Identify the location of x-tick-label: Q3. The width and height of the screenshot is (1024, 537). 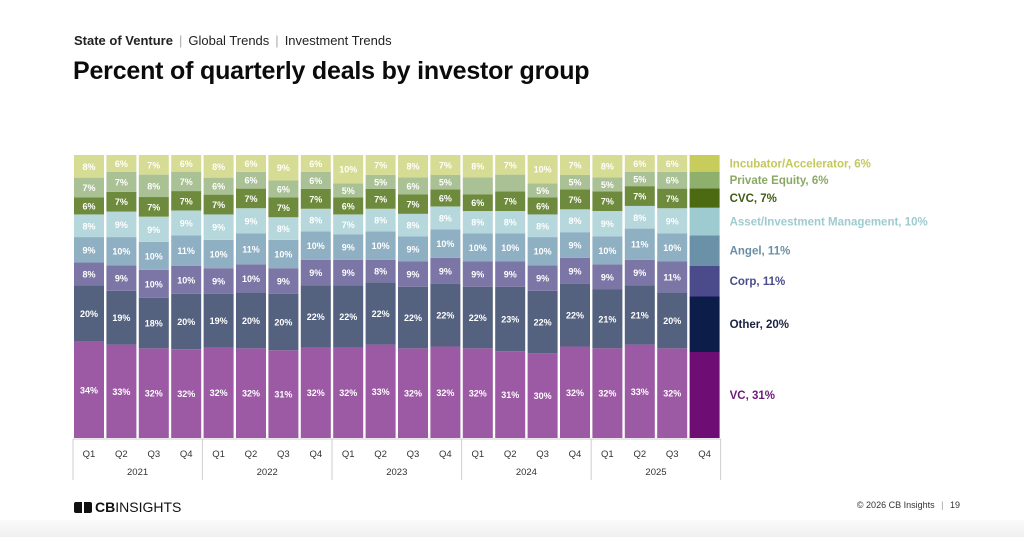
(542, 454).